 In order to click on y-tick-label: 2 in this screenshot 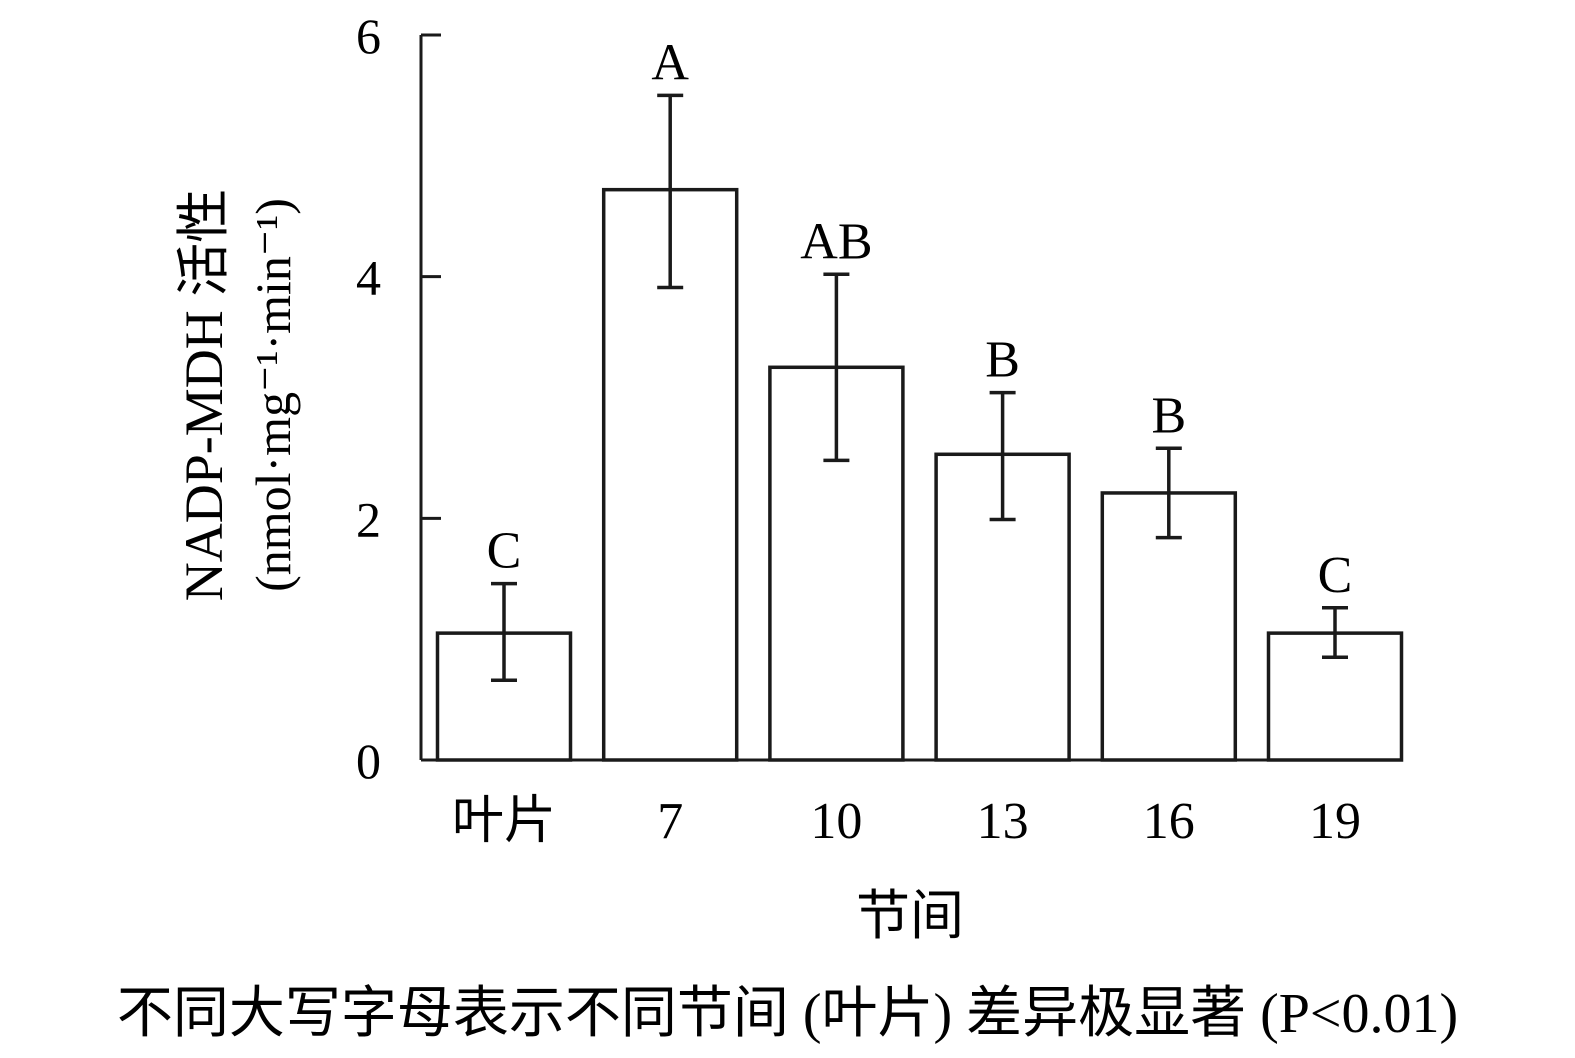, I will do `click(368, 519)`.